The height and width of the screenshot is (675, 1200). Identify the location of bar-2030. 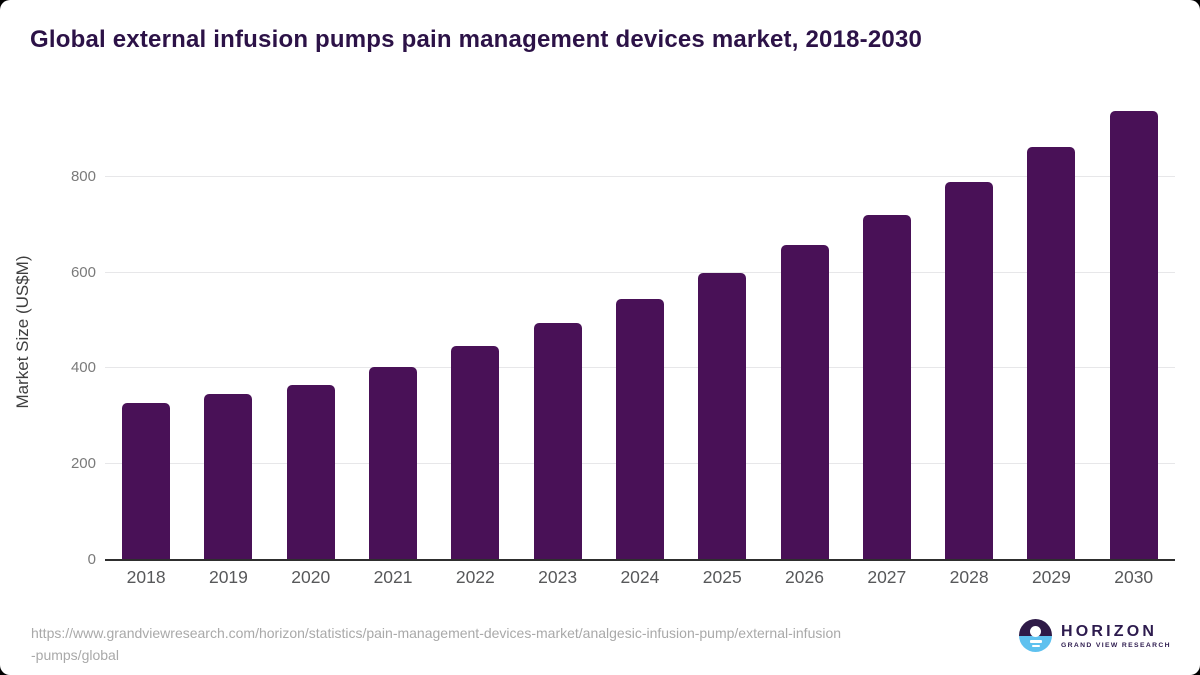
(1133, 335).